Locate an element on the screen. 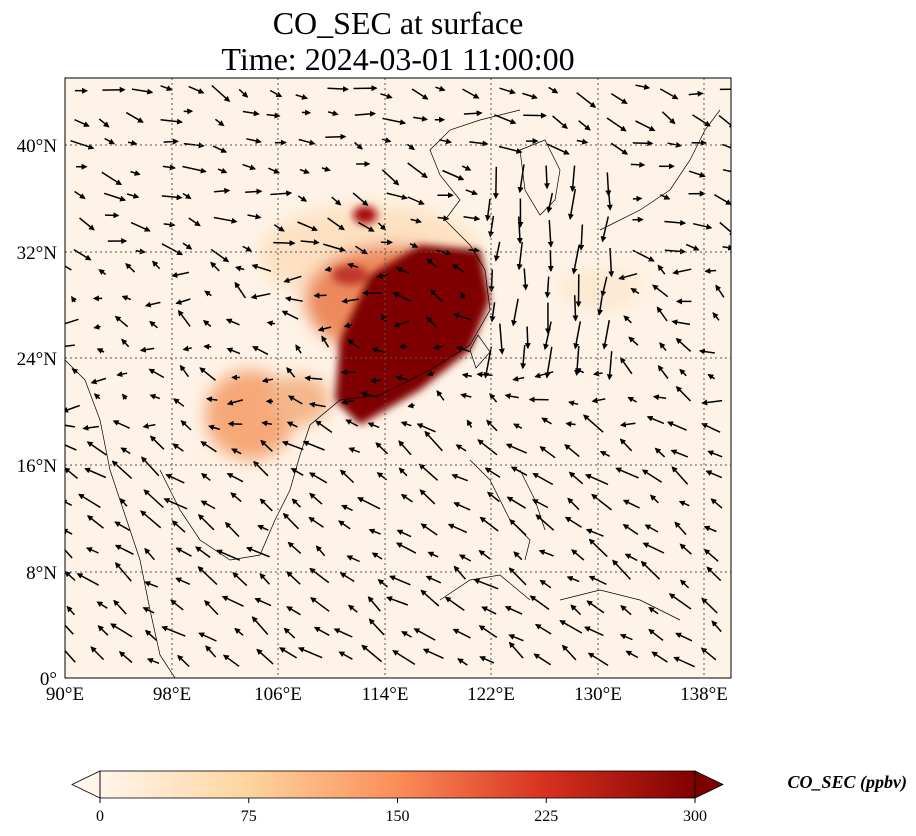 This screenshot has height=836, width=916. colorbar-tick-label: 0 is located at coordinates (100, 816).